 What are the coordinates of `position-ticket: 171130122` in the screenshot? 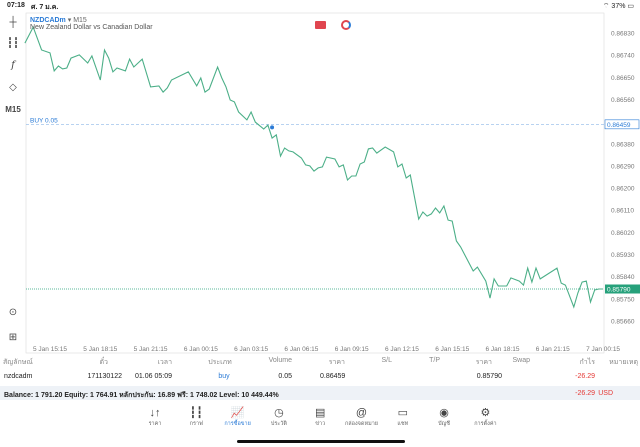 It's located at (104, 376).